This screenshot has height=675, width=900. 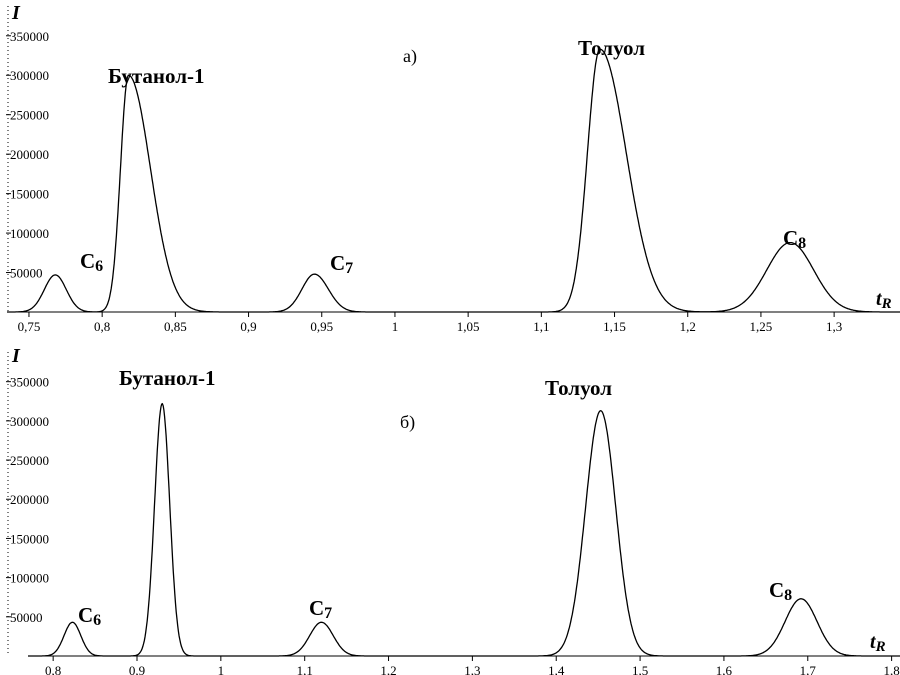 What do you see at coordinates (556, 669) in the screenshot?
I see `x-tick-label: 1,4` at bounding box center [556, 669].